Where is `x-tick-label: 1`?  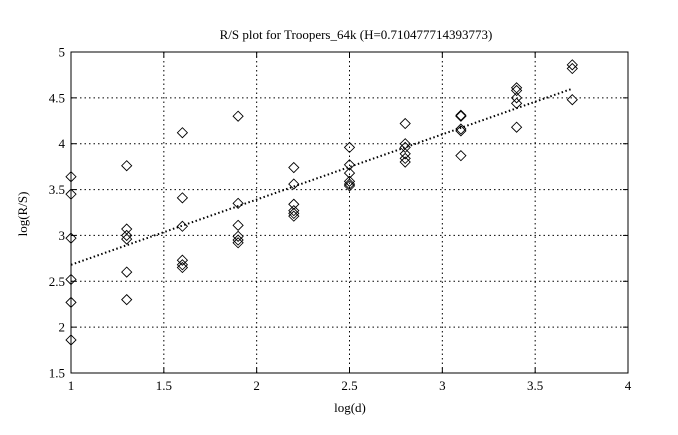
x-tick-label: 1 is located at coordinates (71, 385).